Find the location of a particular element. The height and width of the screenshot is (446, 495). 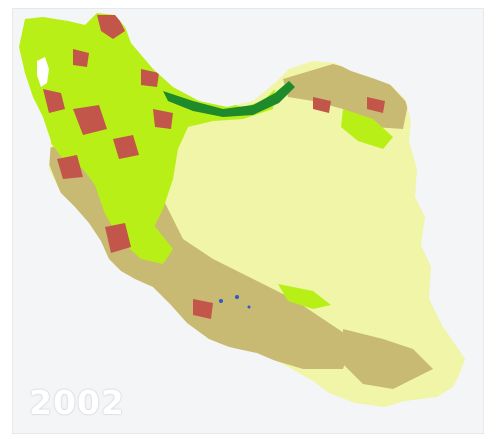

forest-caspian is located at coordinates (229, 99).